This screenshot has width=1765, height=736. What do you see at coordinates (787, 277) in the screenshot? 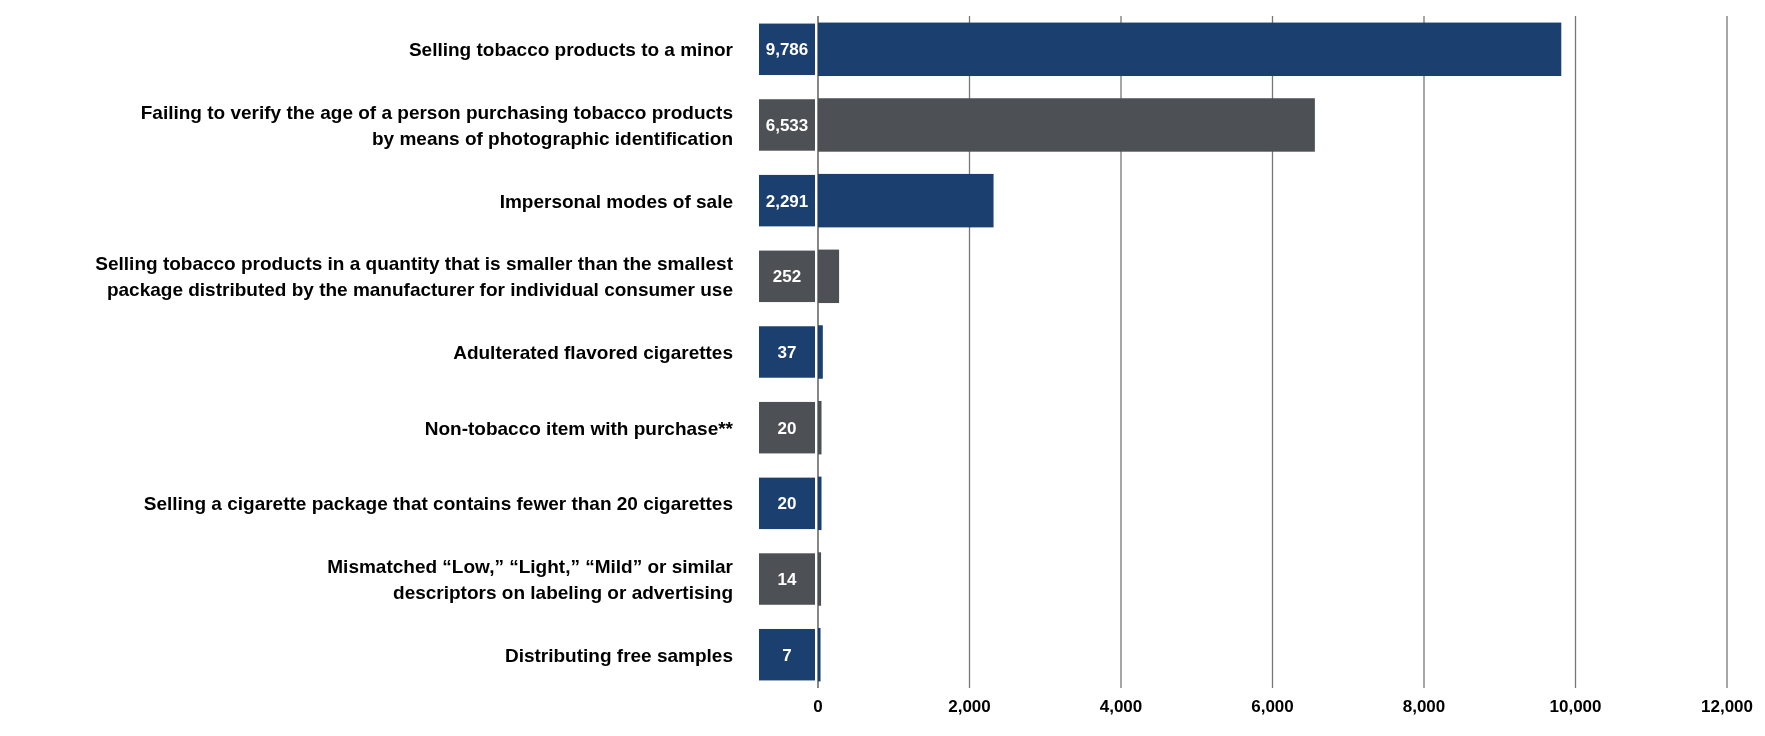
I see `data-label: 252` at bounding box center [787, 277].